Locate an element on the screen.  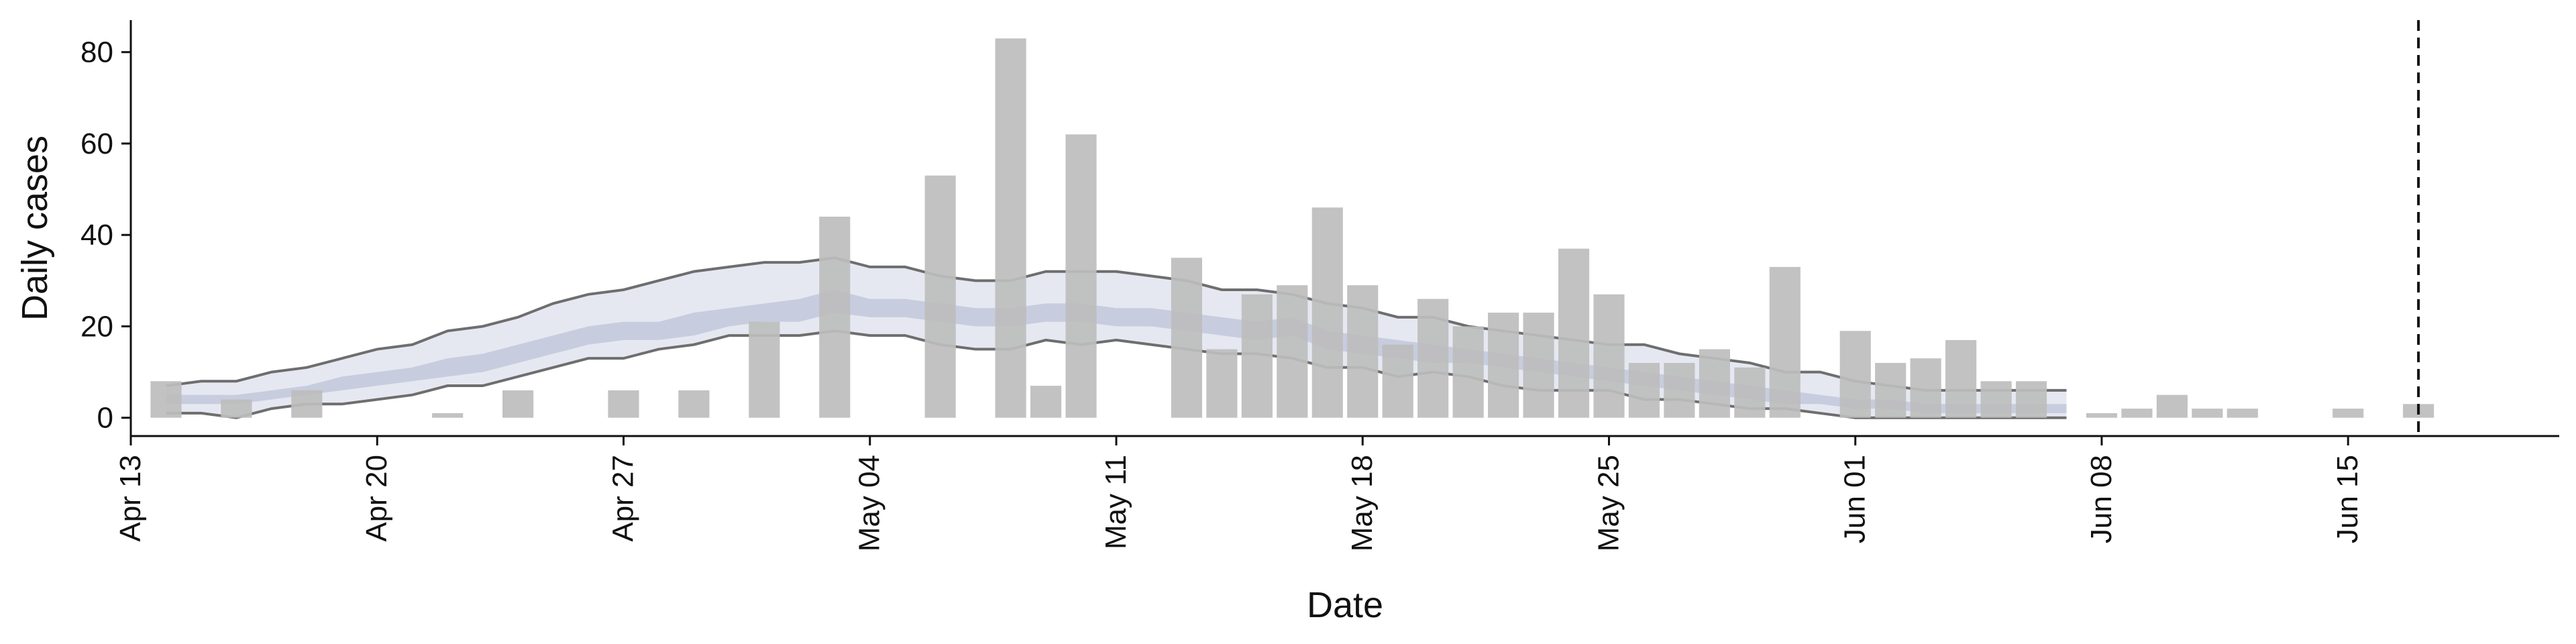
x-tick-label: May 18 is located at coordinates (1362, 503).